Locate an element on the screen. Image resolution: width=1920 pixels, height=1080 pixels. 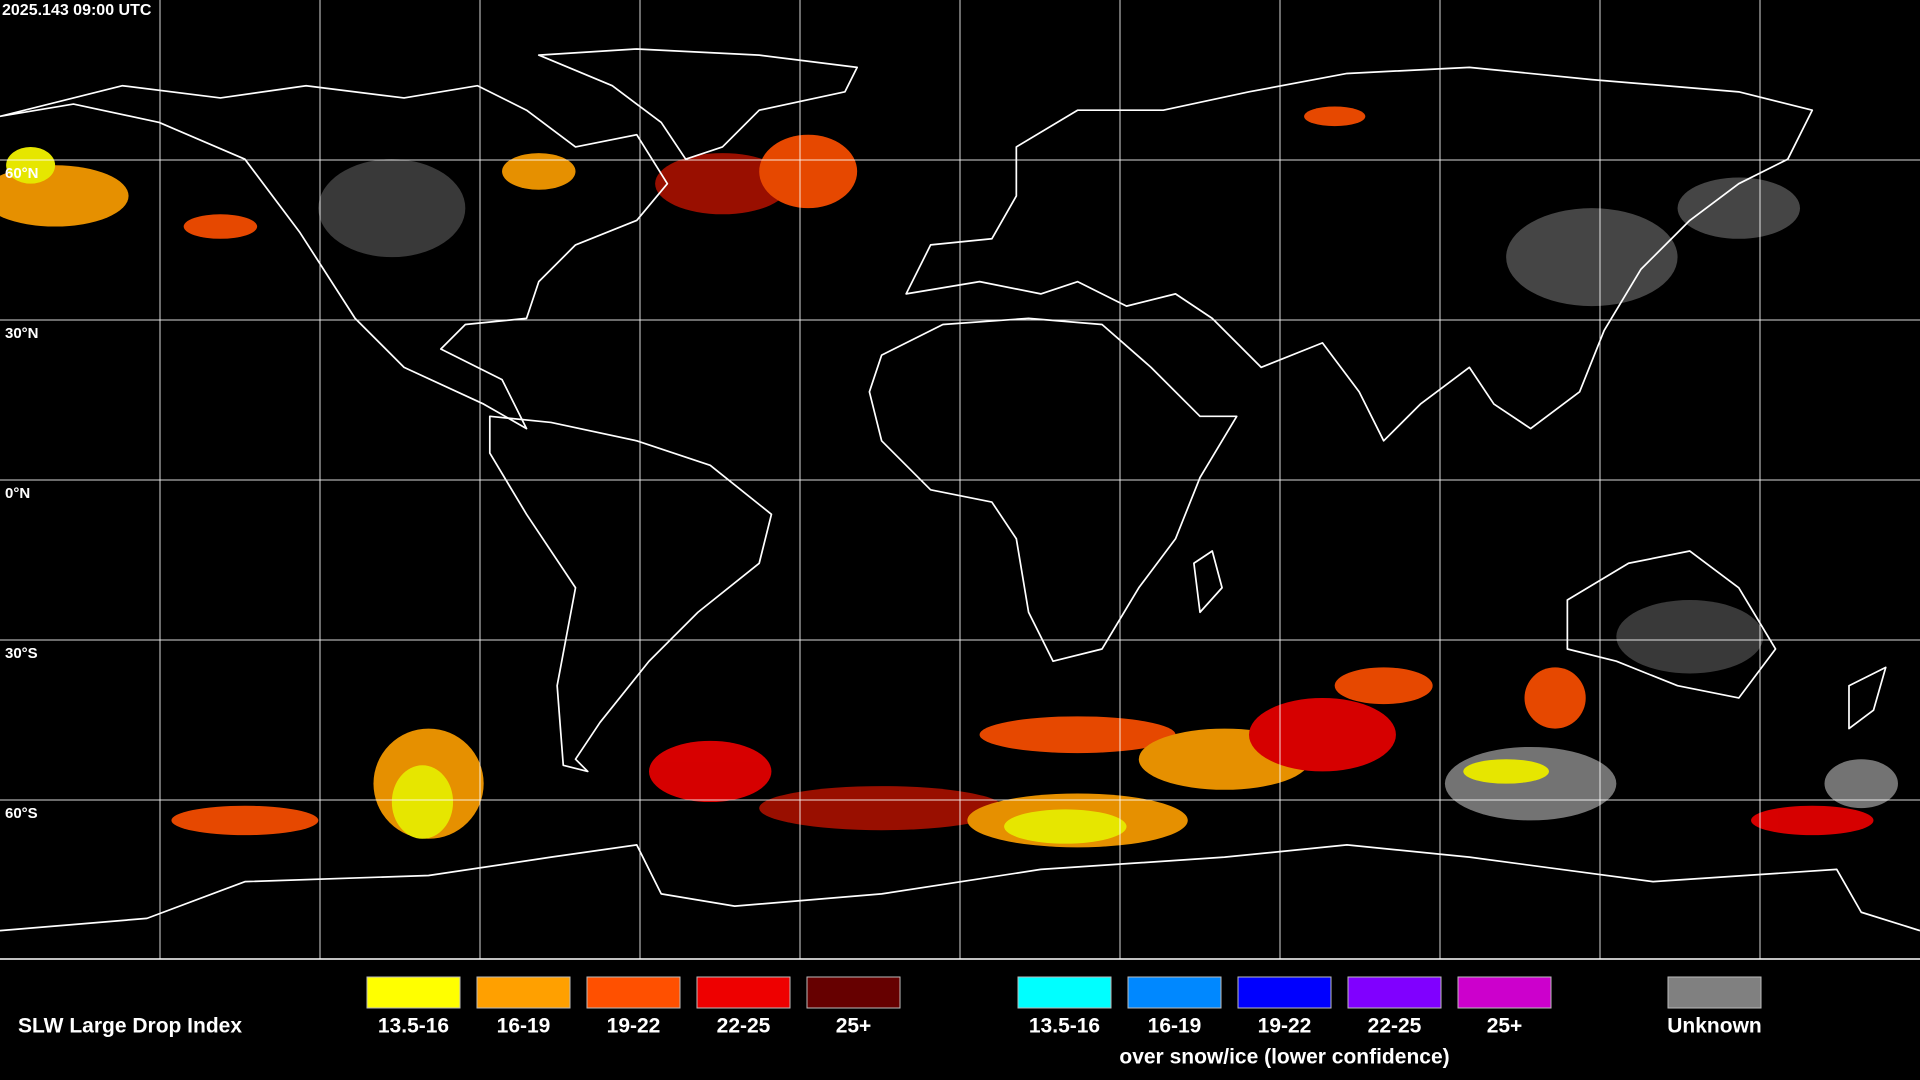
legend-note: over snow/ice (lower confidence) is located at coordinates (1284, 1057).